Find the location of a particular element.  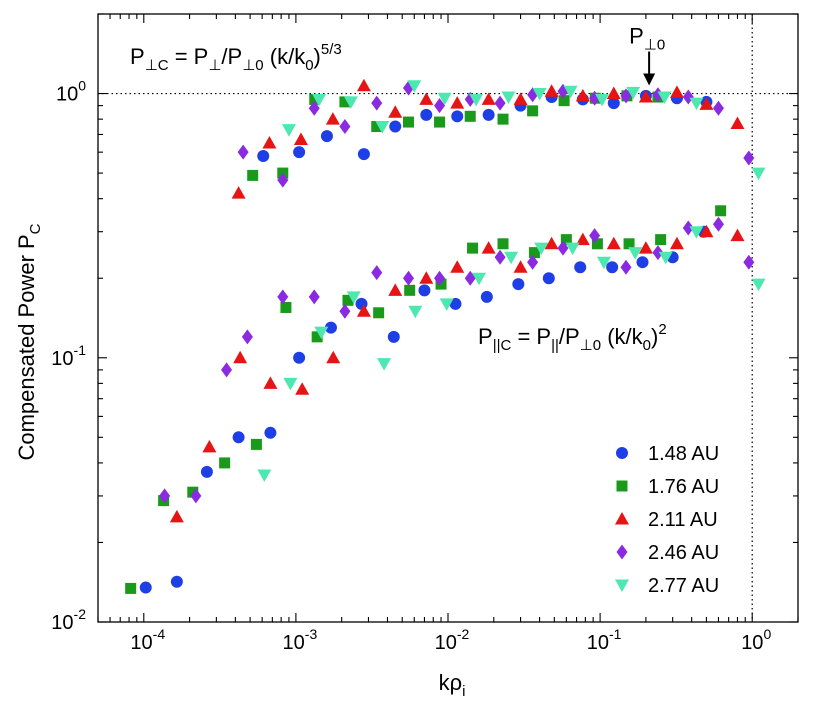

arrow-label-main: P is located at coordinates (636, 36).